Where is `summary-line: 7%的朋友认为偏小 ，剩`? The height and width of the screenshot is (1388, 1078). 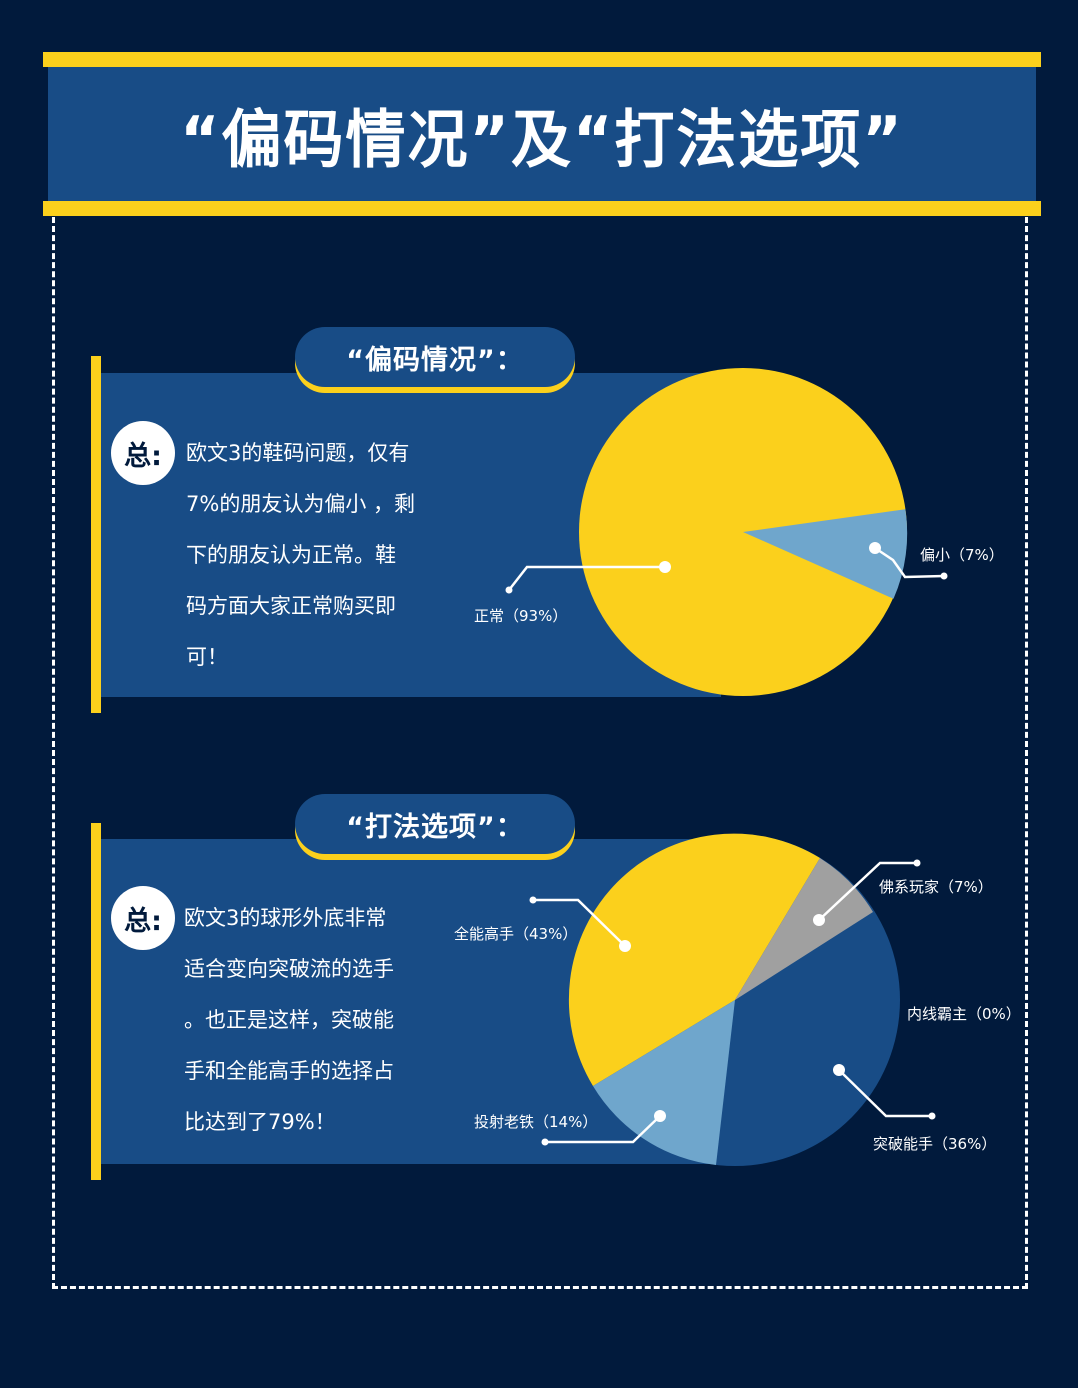
summary-line: 7%的朋友认为偏小 ，剩 is located at coordinates (300, 504).